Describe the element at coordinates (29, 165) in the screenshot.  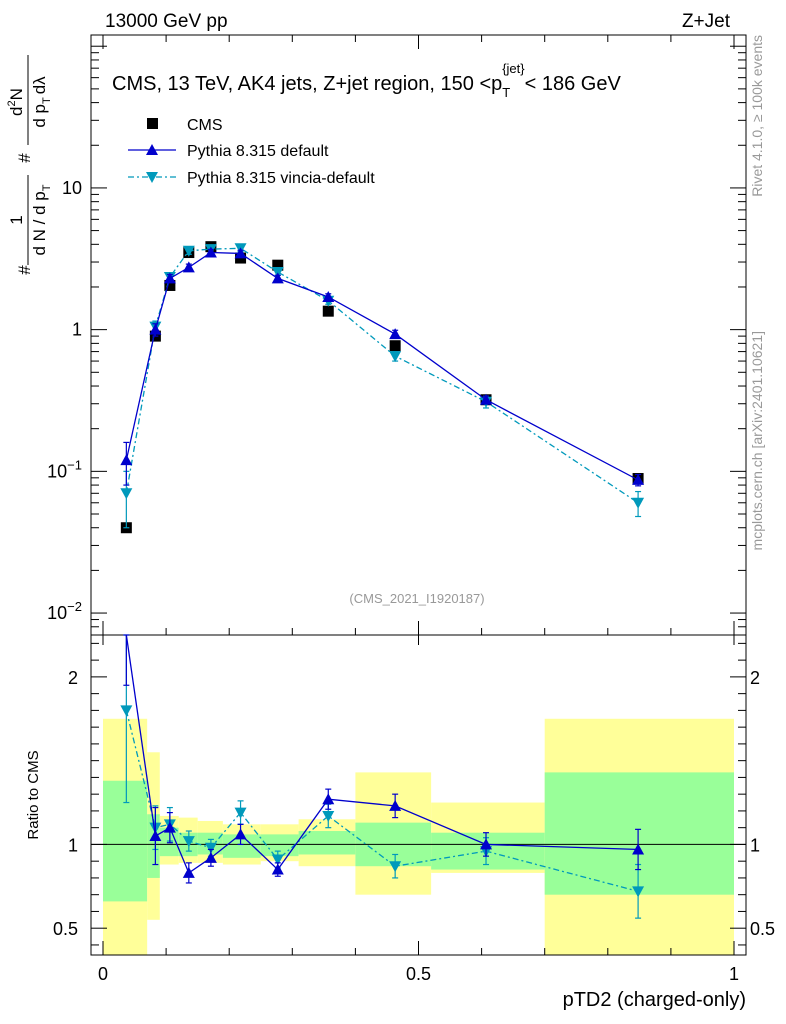
I see `main-y-axis-label: # 1 d N / d pT # d2N d pTdλ` at that location.